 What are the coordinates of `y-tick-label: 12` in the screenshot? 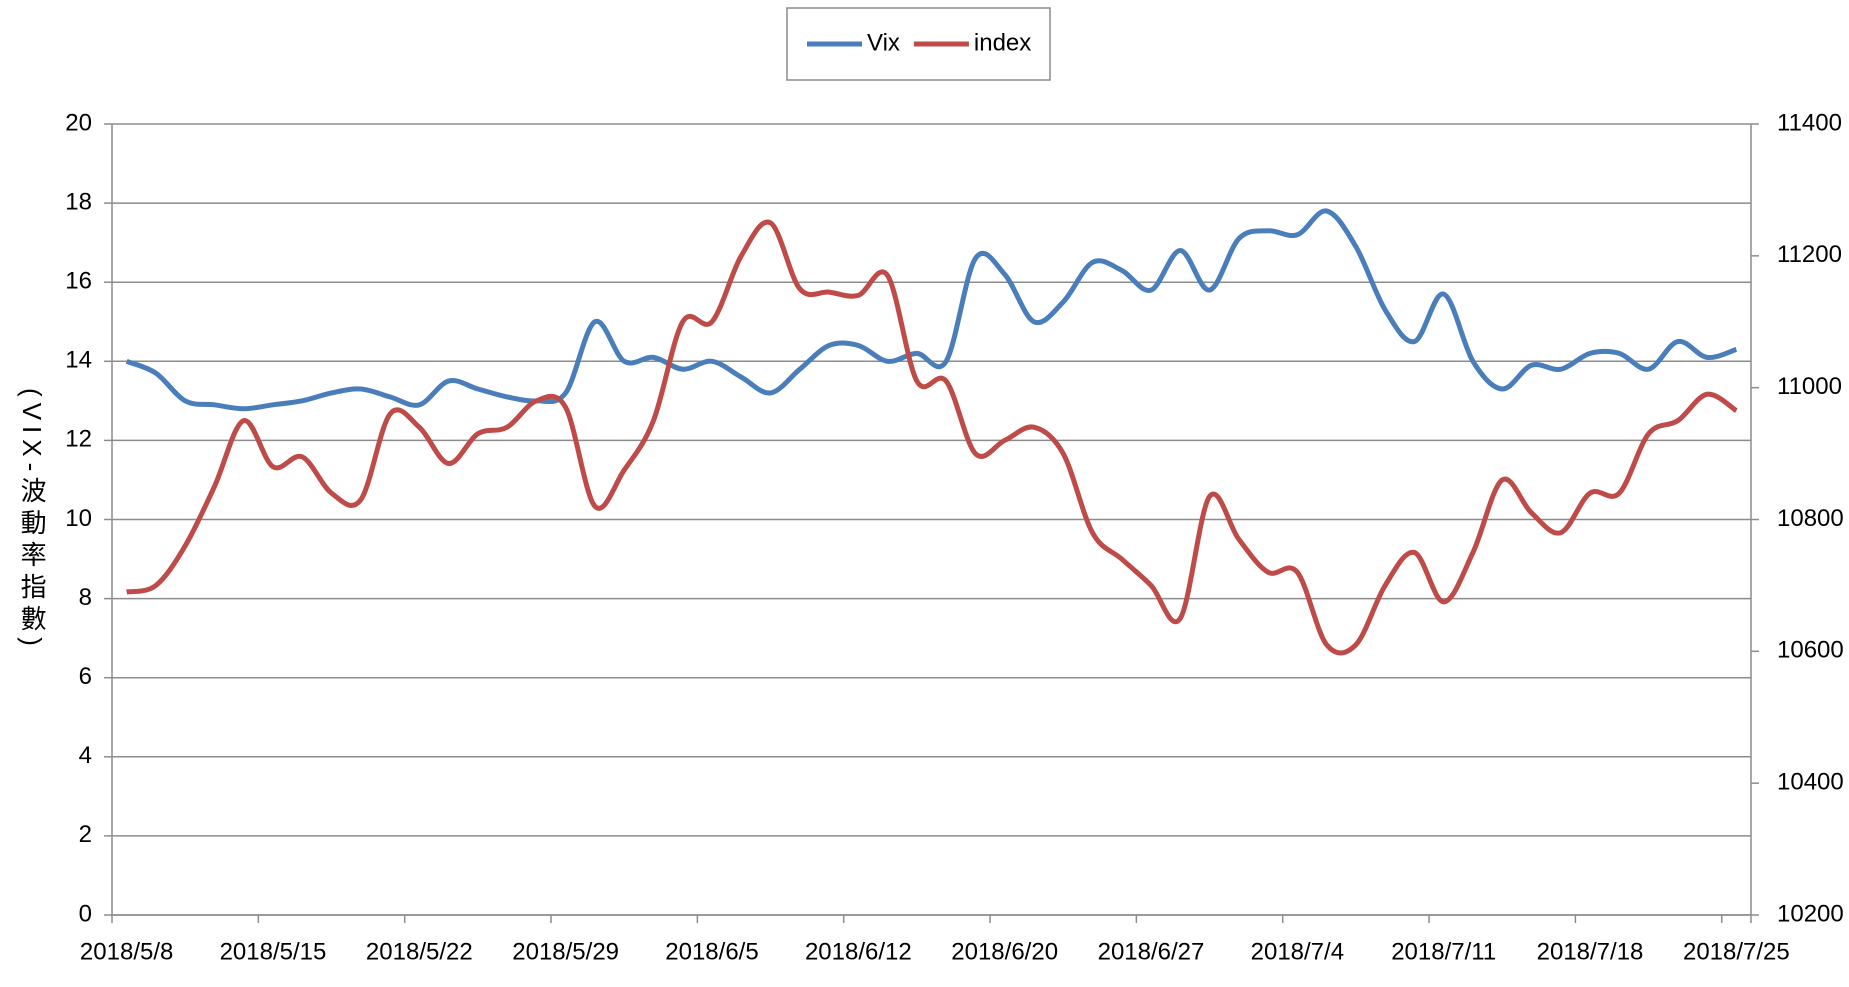 It's located at (78, 439).